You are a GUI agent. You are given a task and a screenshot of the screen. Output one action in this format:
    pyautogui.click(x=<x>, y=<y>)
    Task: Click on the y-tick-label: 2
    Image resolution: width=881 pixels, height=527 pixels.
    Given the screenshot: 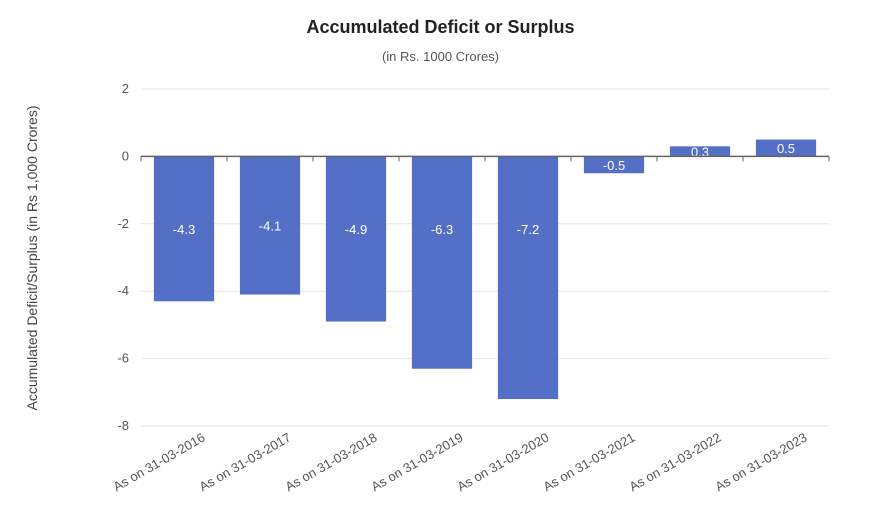 What is the action you would take?
    pyautogui.click(x=125, y=88)
    